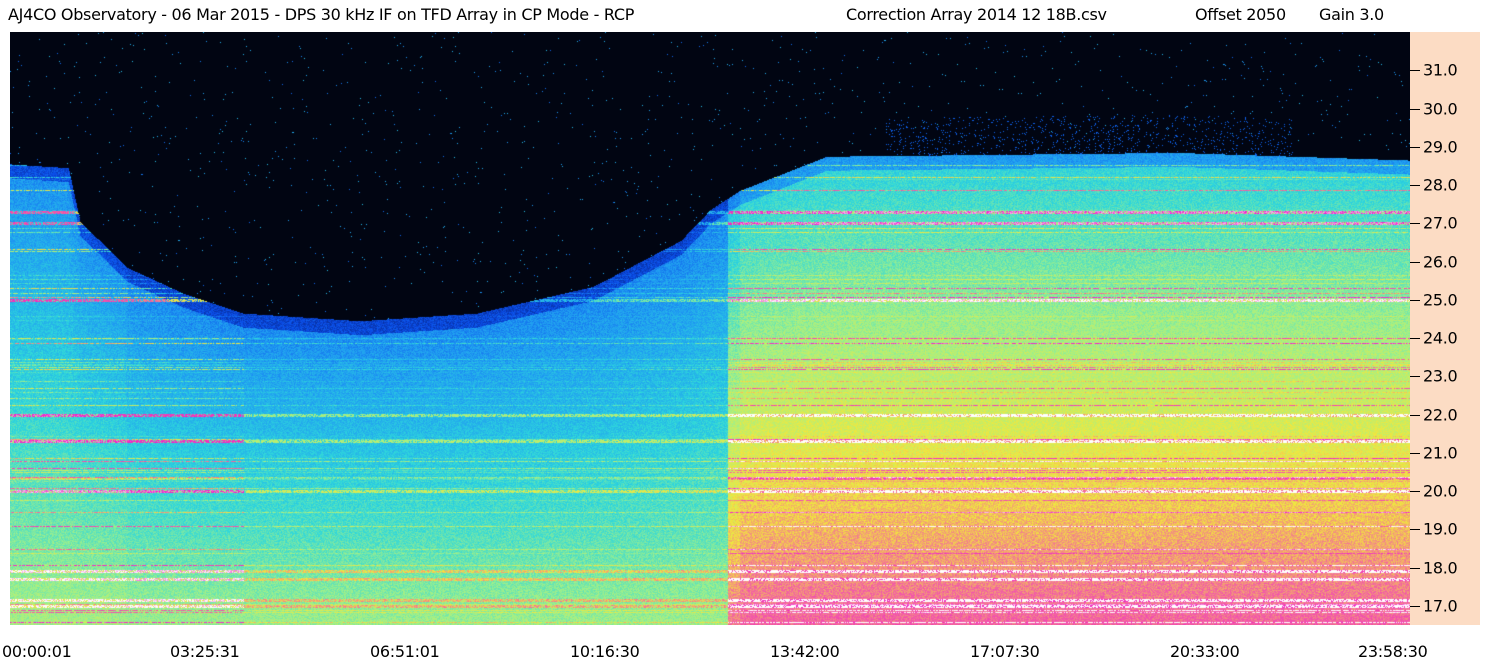 This screenshot has width=1499, height=667. Describe the element at coordinates (805, 651) in the screenshot. I see `x-tick-label: 13:42:00` at that location.